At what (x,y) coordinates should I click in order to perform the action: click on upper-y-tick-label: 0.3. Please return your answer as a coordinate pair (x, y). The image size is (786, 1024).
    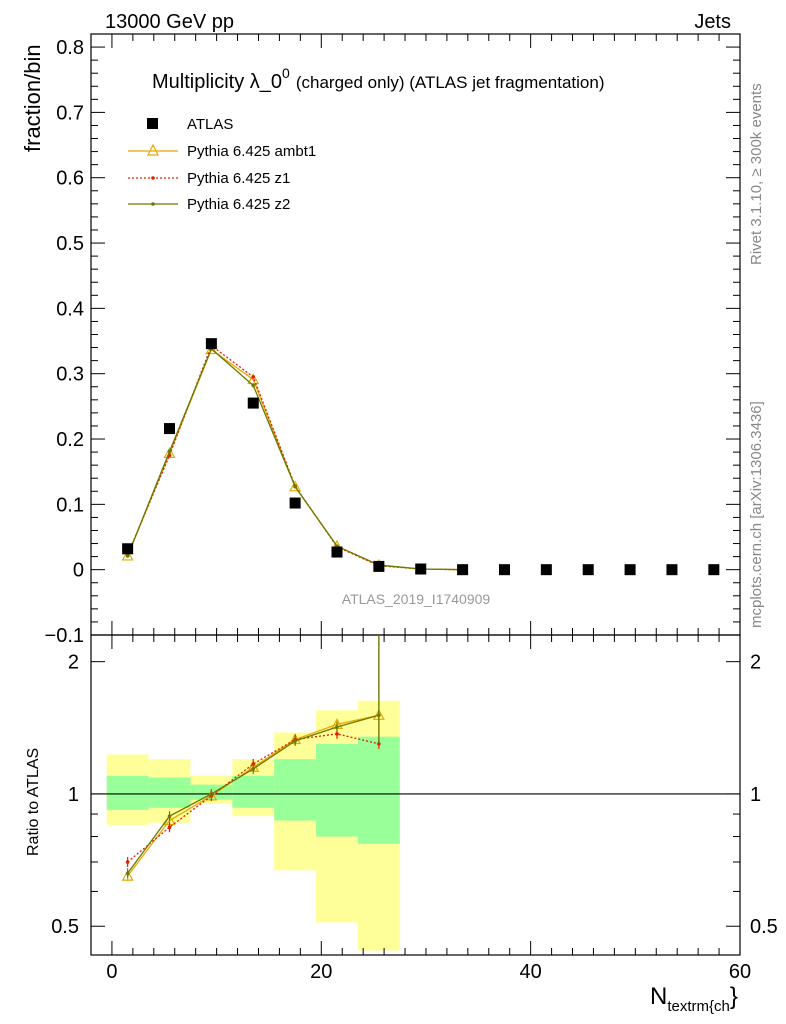
    Looking at the image, I should click on (70, 375).